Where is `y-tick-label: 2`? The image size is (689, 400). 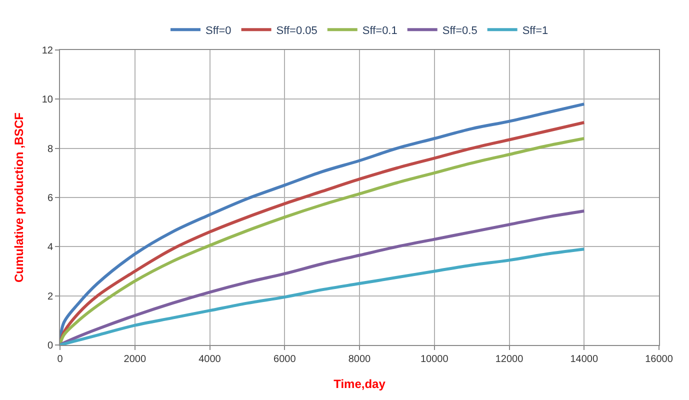 y-tick-label: 2 is located at coordinates (50, 296).